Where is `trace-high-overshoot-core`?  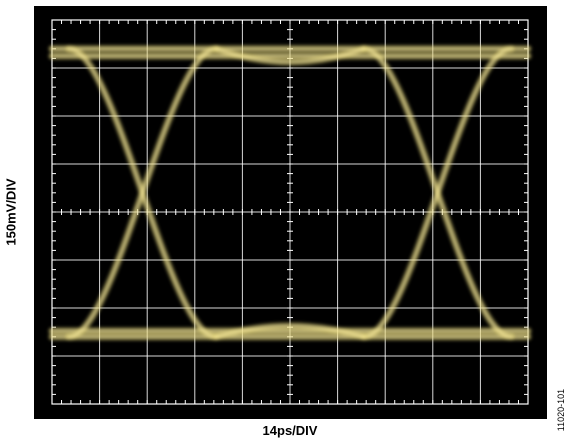
trace-high-overshoot-core is located at coordinates (290, 55).